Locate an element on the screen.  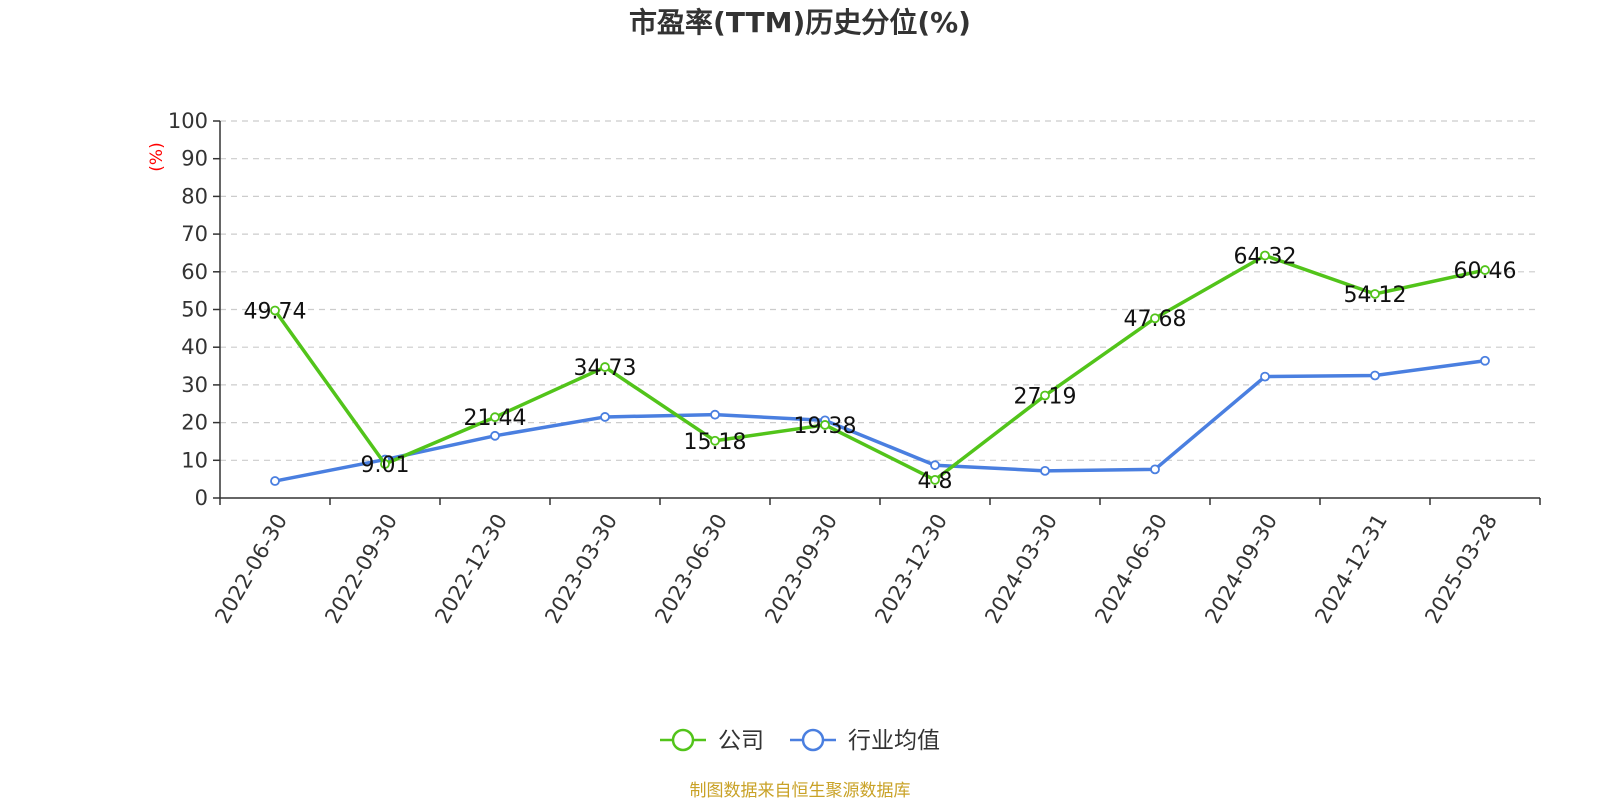
data-label: 15.18 is located at coordinates (715, 442).